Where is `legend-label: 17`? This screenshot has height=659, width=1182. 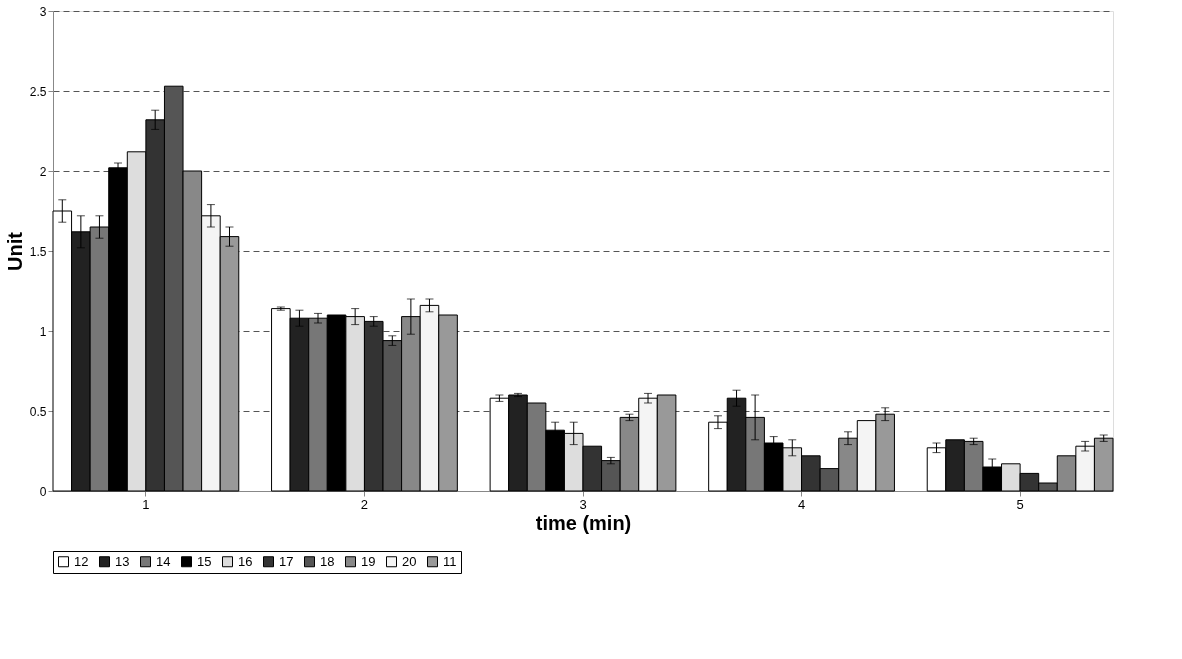 legend-label: 17 is located at coordinates (286, 561).